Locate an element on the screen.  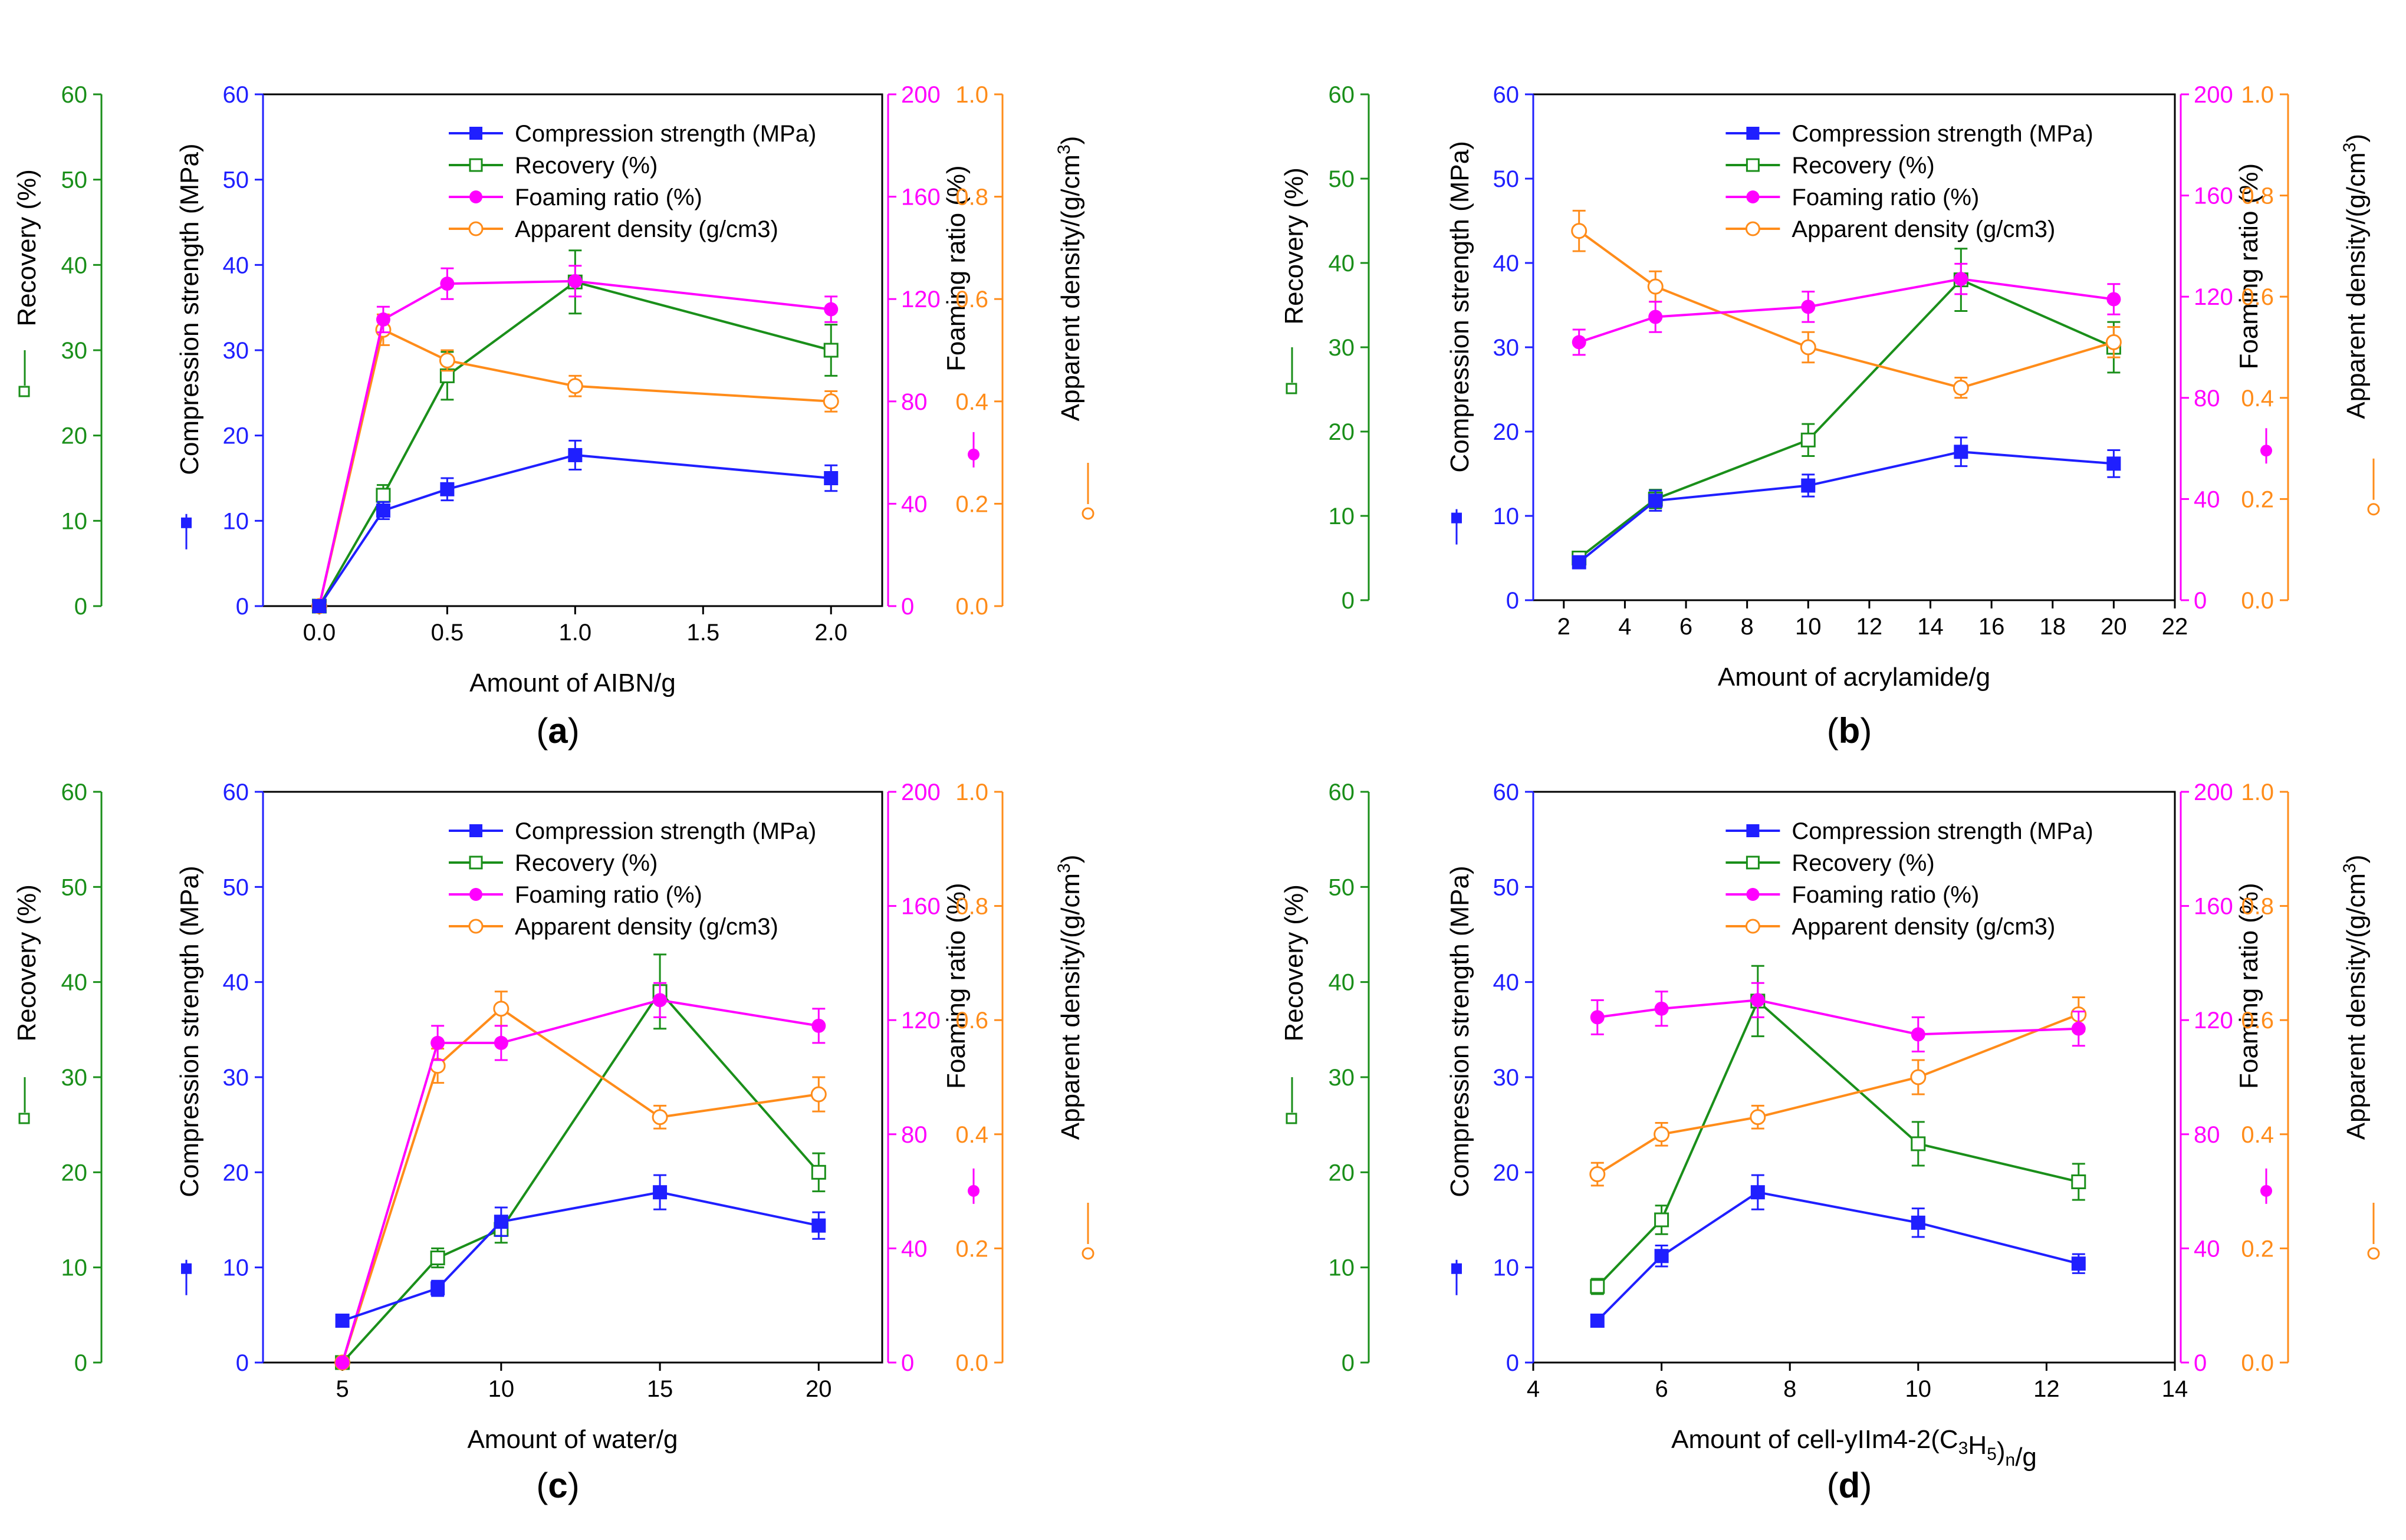
density-series-line is located at coordinates (1838, 1094).